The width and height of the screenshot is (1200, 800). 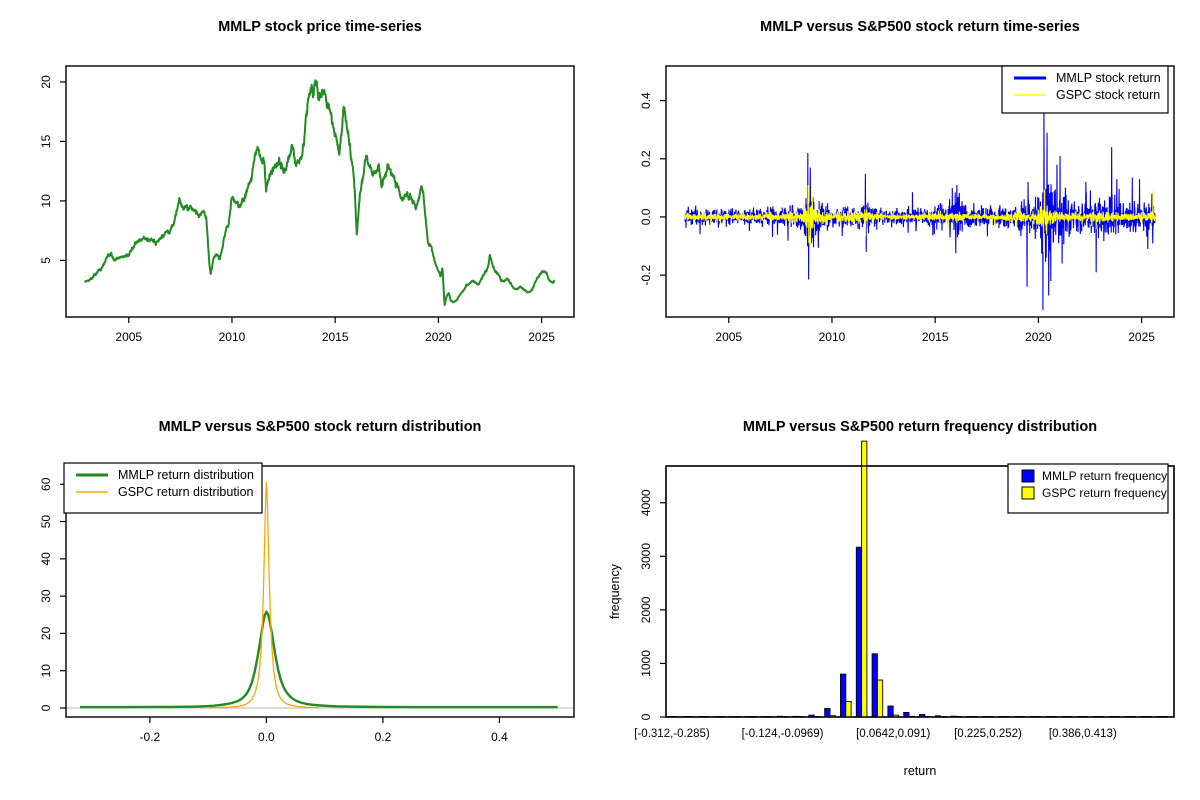 I want to click on legend-item-label: GSPC return frequency, so click(x=1104, y=493).